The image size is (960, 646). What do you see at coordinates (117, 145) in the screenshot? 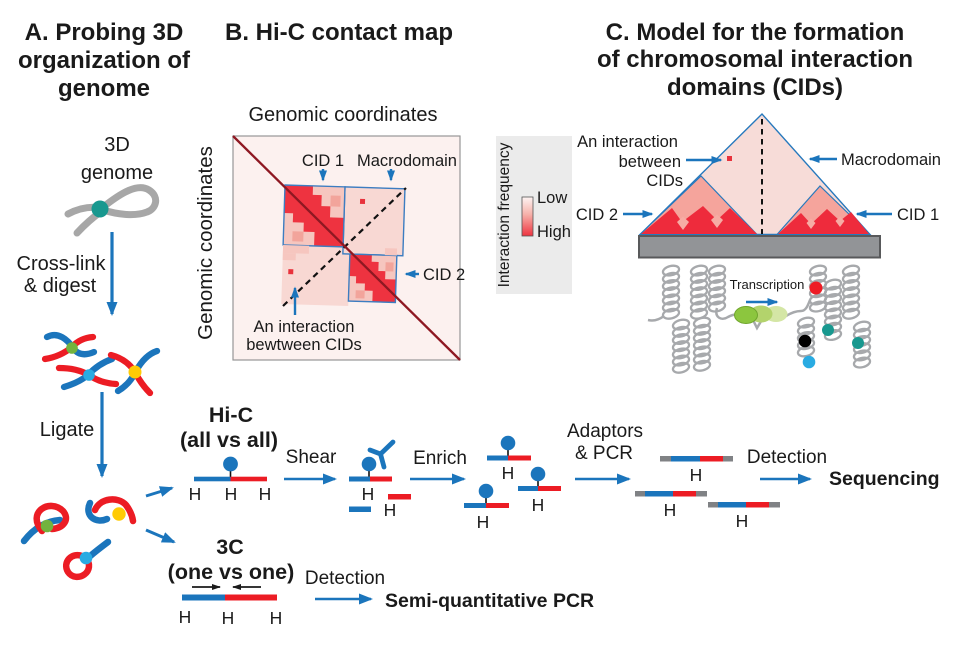
I see `svg-text: 3D` at bounding box center [117, 145].